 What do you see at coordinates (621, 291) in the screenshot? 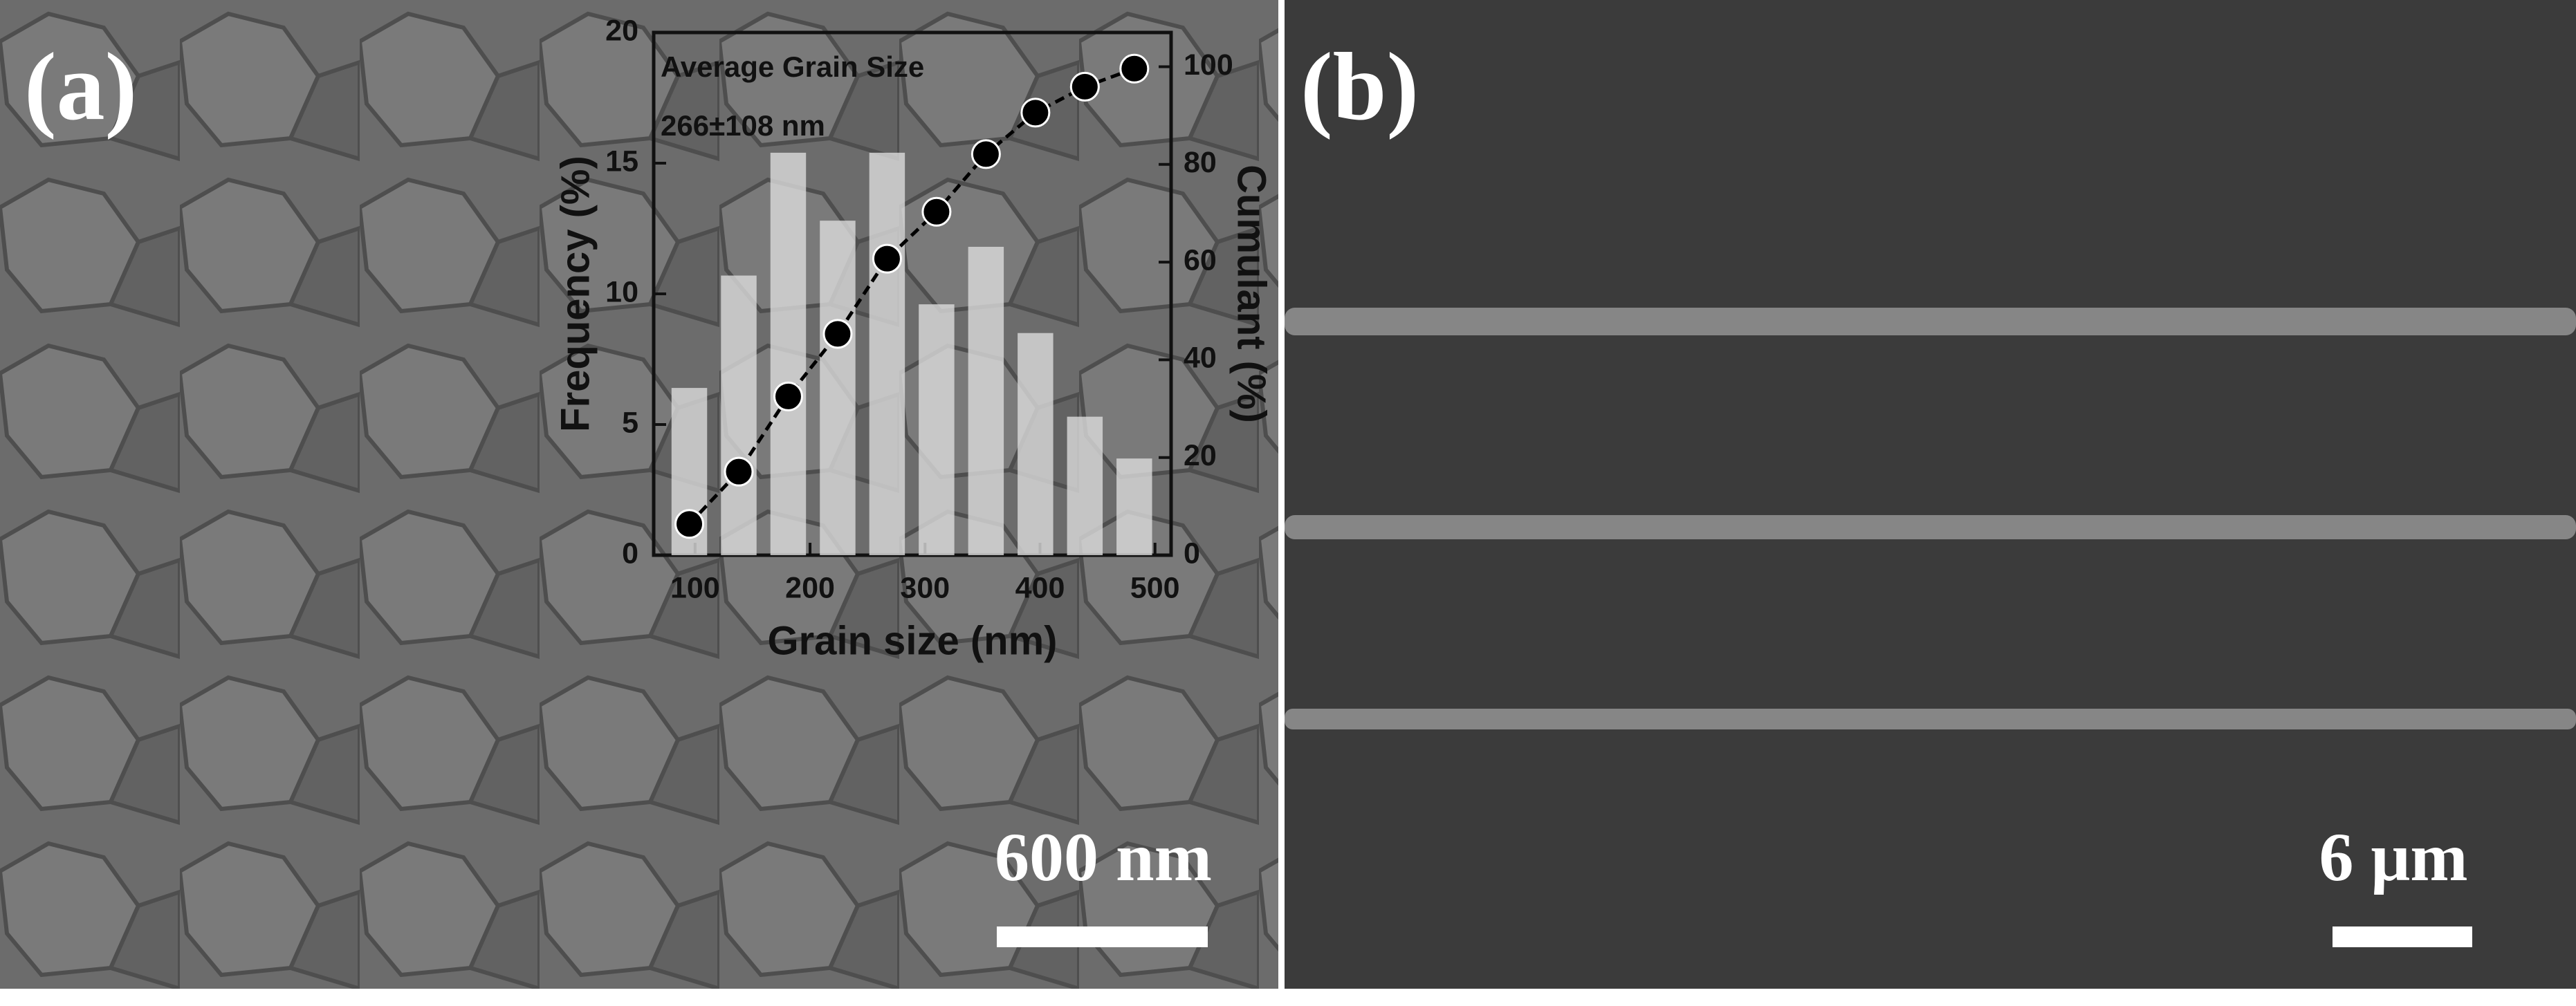
I see `y-tick-label: 10` at bounding box center [621, 291].